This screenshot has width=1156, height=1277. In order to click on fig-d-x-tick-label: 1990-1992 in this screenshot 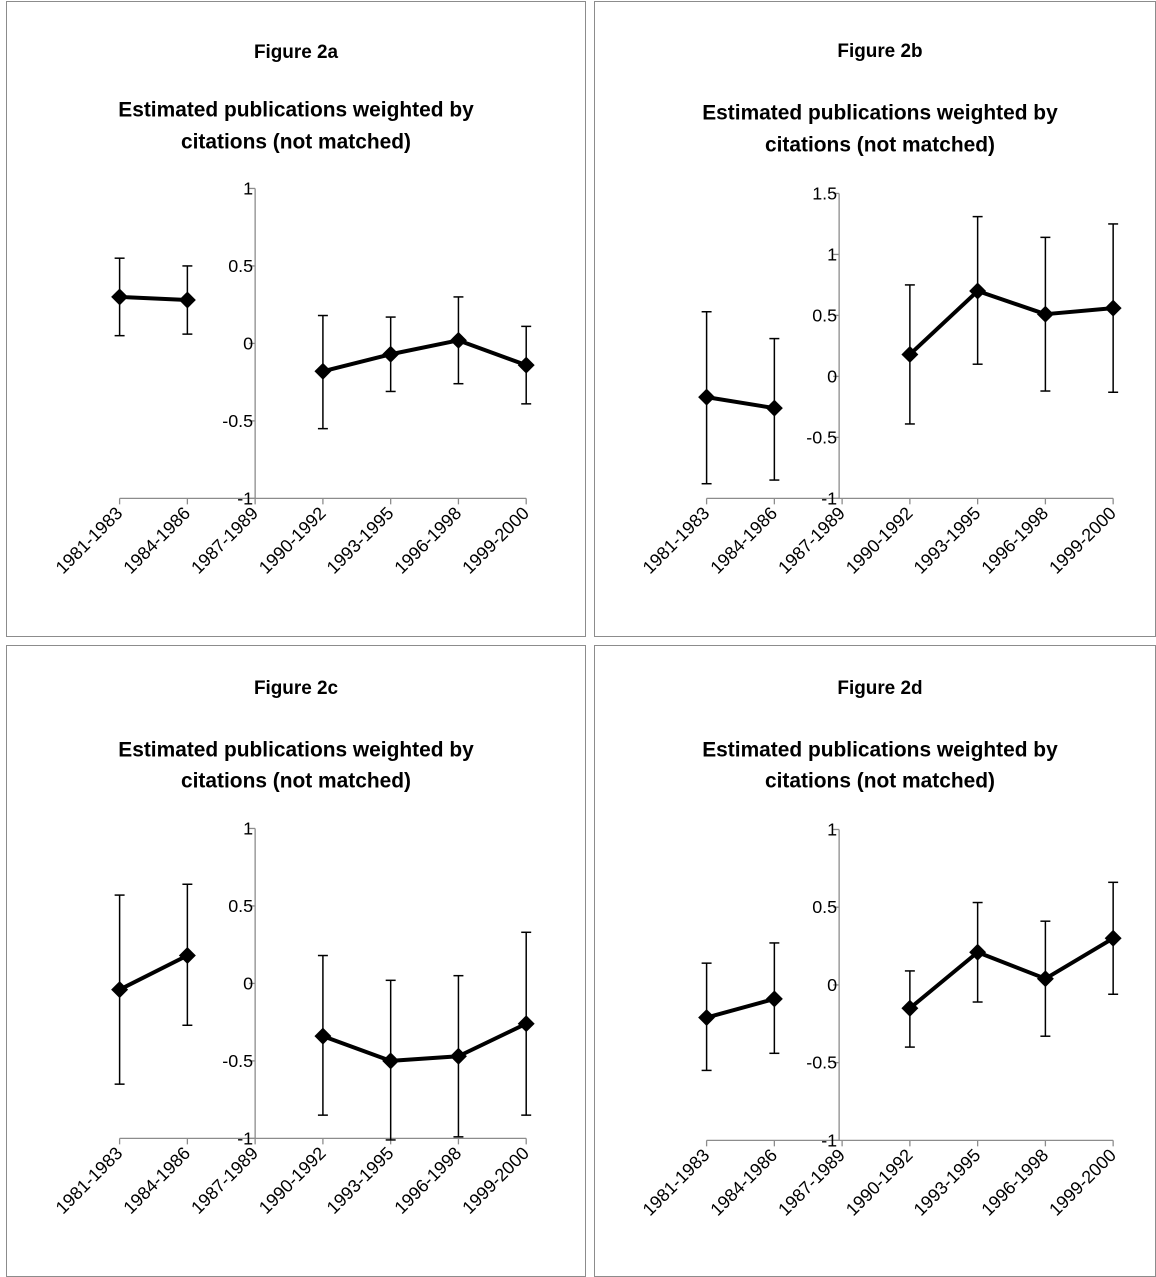, I will do `click(879, 1182)`.